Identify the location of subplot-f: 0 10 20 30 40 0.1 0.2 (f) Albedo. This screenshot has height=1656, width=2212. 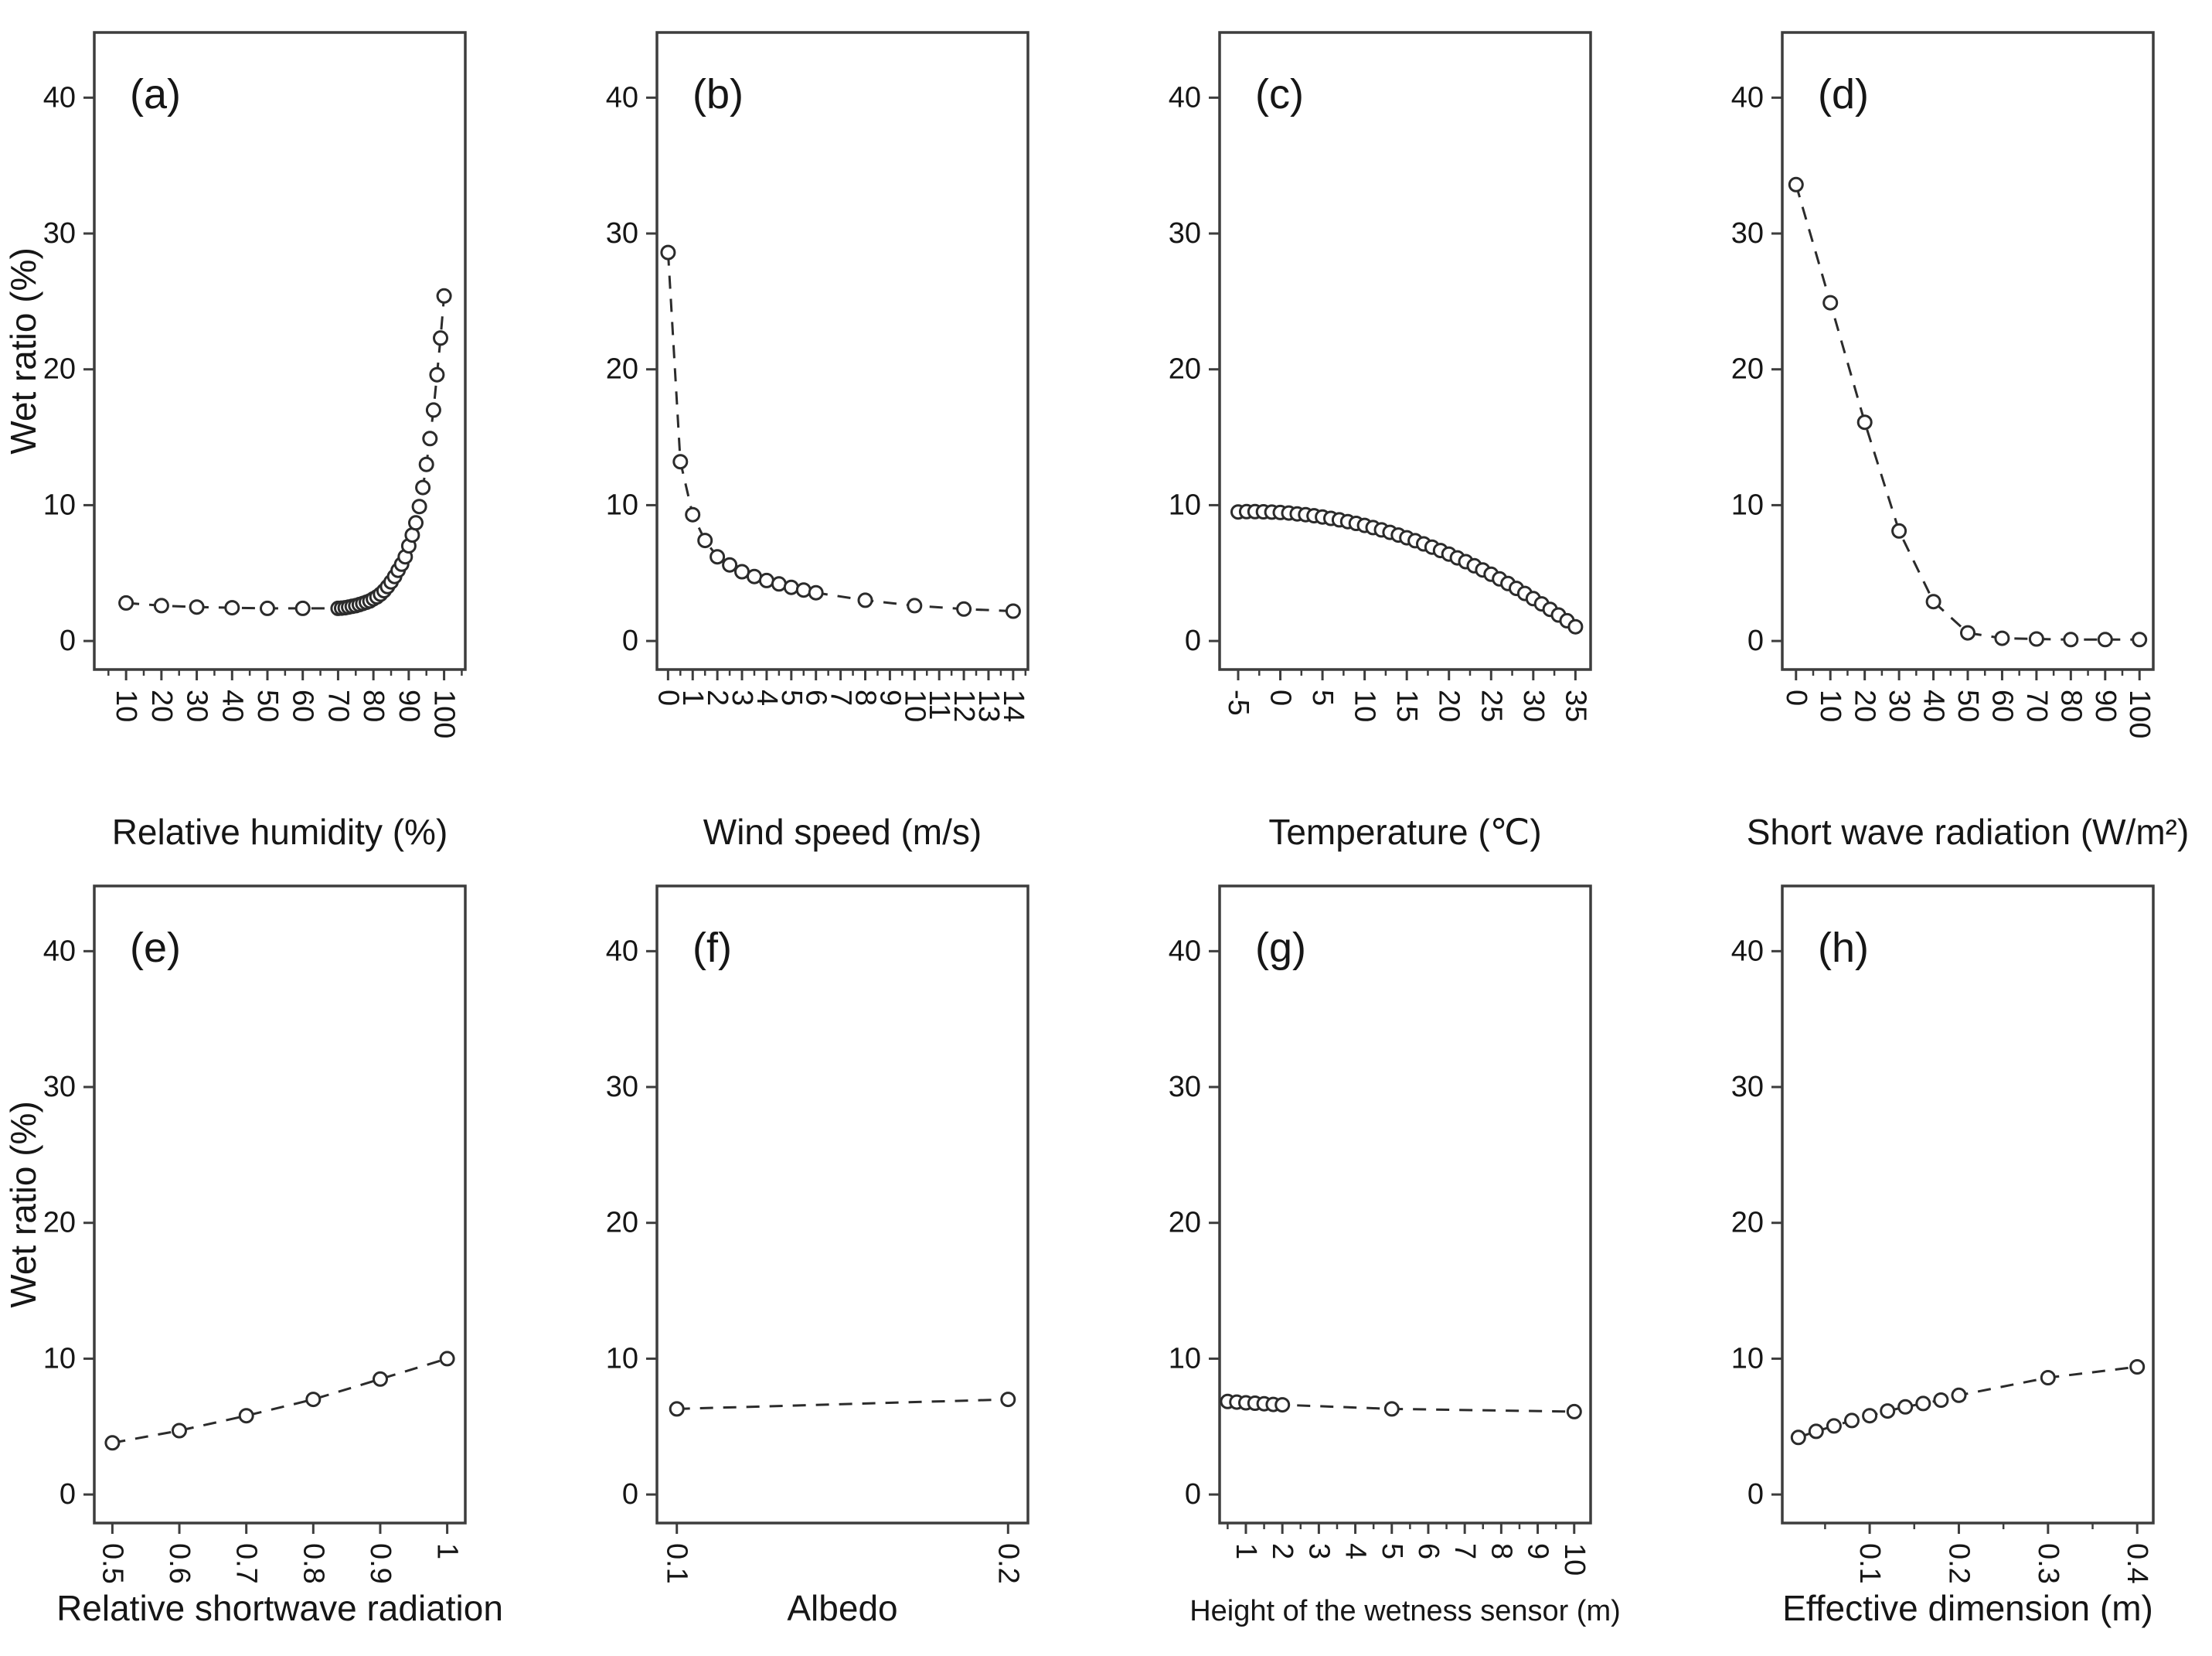
(817, 1256).